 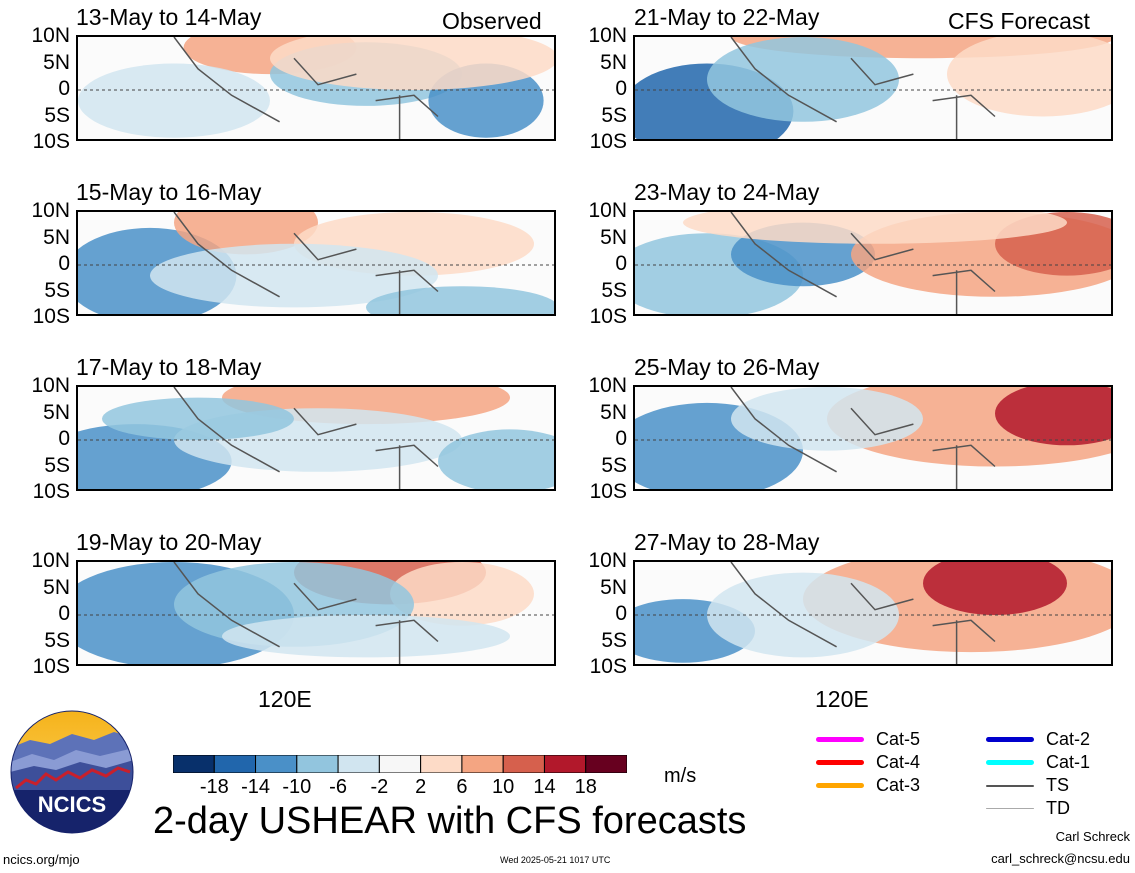 I want to click on colorbar-tick-label: -6, so click(x=338, y=787).